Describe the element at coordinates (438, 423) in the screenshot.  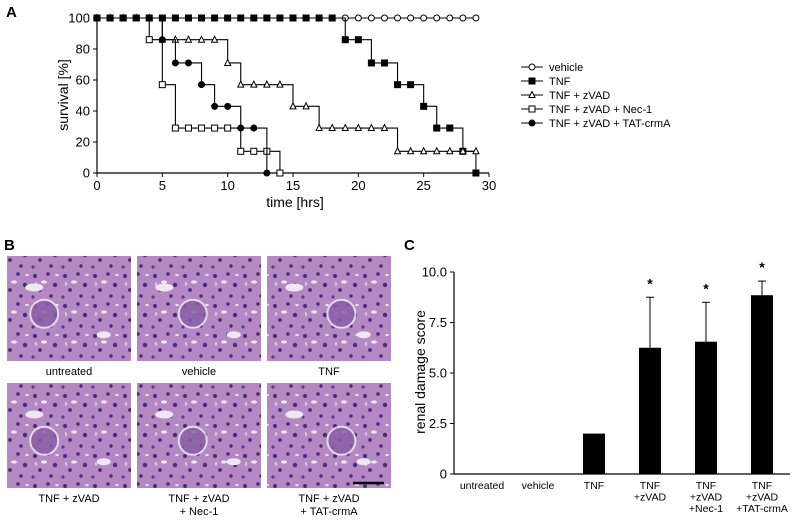
I see `renal-y-tick-label: 2.5` at that location.